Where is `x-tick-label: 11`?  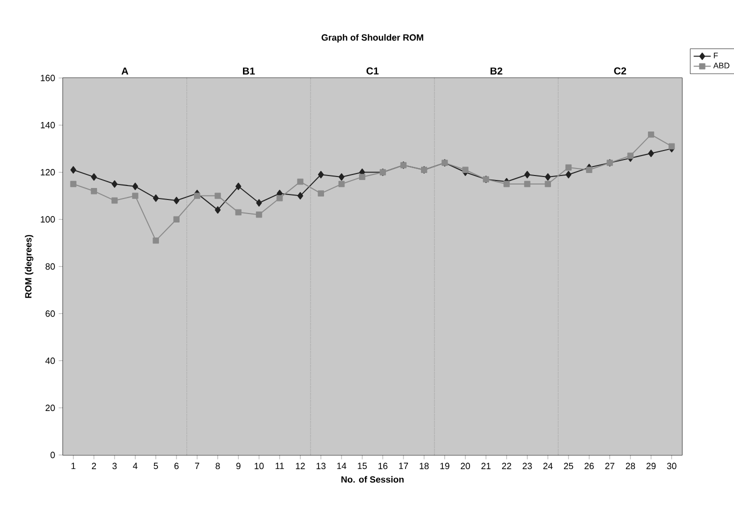 x-tick-label: 11 is located at coordinates (280, 465).